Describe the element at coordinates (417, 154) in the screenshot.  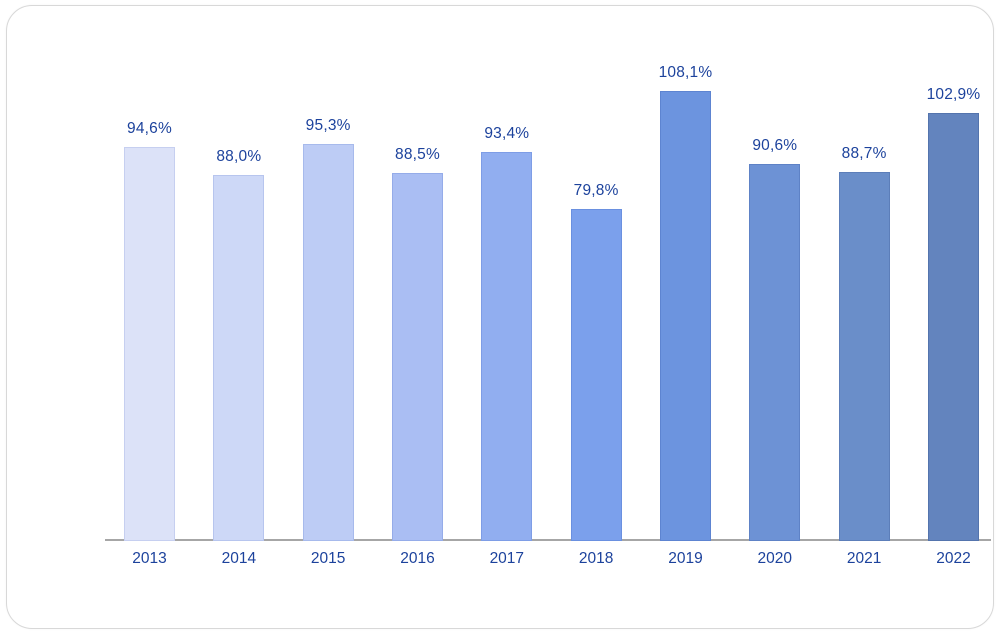
I see `value-label-2016: 88,5%` at that location.